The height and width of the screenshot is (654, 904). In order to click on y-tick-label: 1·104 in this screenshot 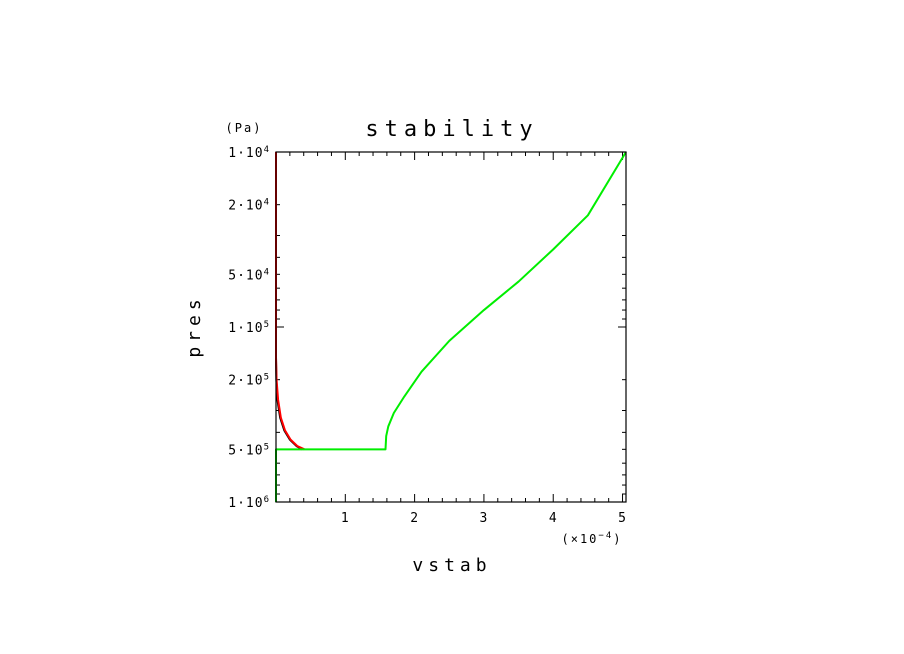, I will do `click(249, 153)`.